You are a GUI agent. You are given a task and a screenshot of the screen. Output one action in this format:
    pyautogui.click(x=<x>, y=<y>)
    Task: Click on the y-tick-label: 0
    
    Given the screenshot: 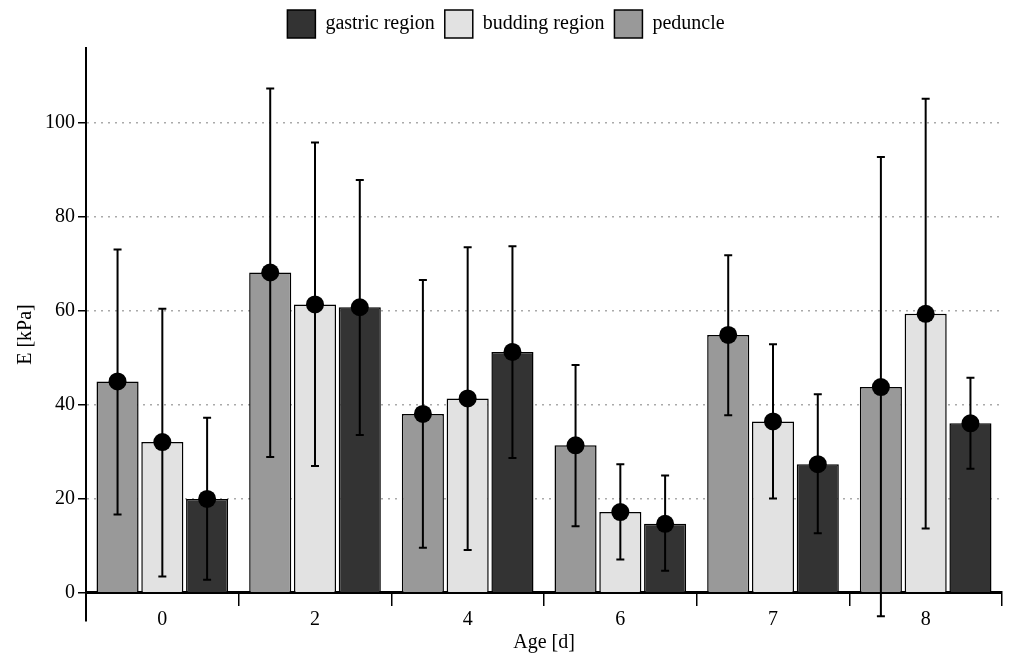 What is the action you would take?
    pyautogui.click(x=70, y=591)
    